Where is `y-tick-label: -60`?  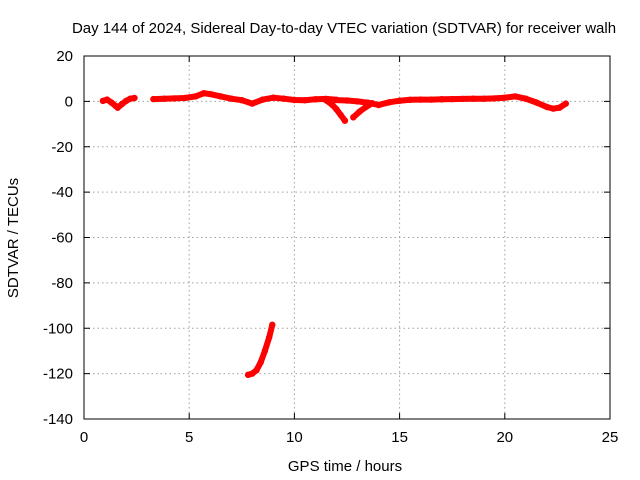
y-tick-label: -60 is located at coordinates (62, 238).